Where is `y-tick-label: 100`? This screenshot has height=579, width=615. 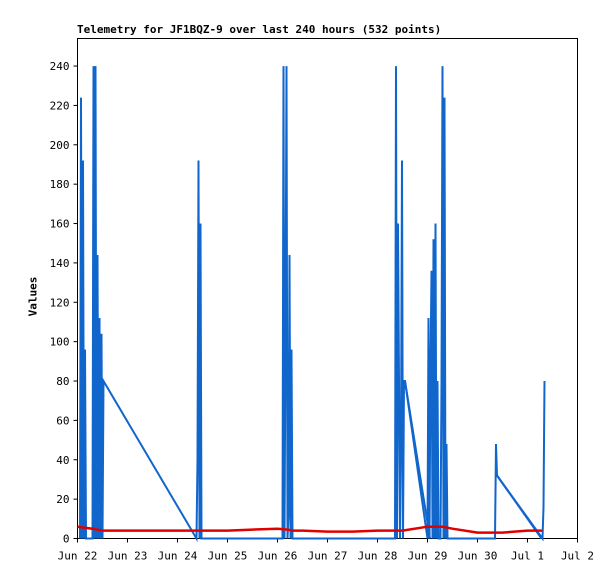 y-tick-label: 100 is located at coordinates (60, 342).